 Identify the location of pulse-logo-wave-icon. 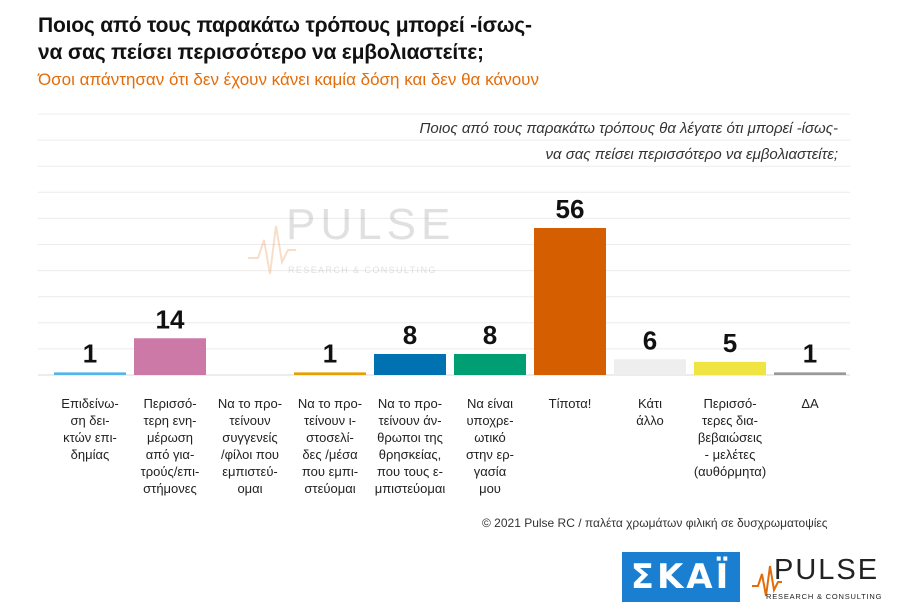
(767, 581).